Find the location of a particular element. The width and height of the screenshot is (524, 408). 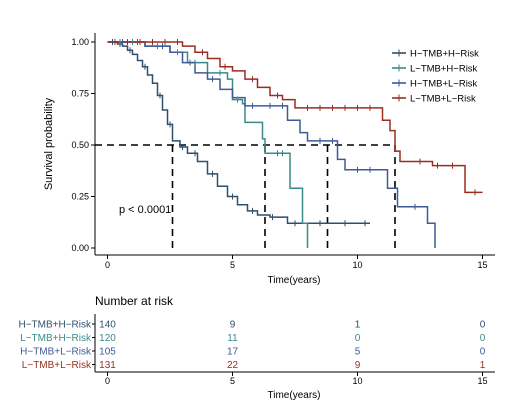

risk-x-tick-label: 15 is located at coordinates (482, 381).